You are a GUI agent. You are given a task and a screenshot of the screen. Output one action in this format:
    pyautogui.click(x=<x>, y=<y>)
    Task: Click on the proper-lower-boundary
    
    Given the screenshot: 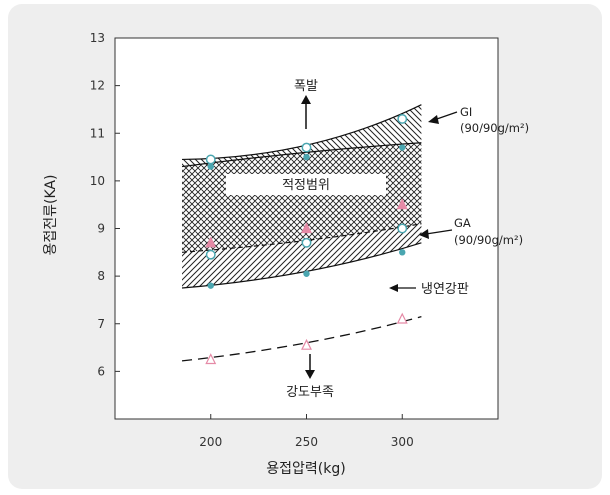 What is the action you would take?
    pyautogui.click(x=301, y=238)
    